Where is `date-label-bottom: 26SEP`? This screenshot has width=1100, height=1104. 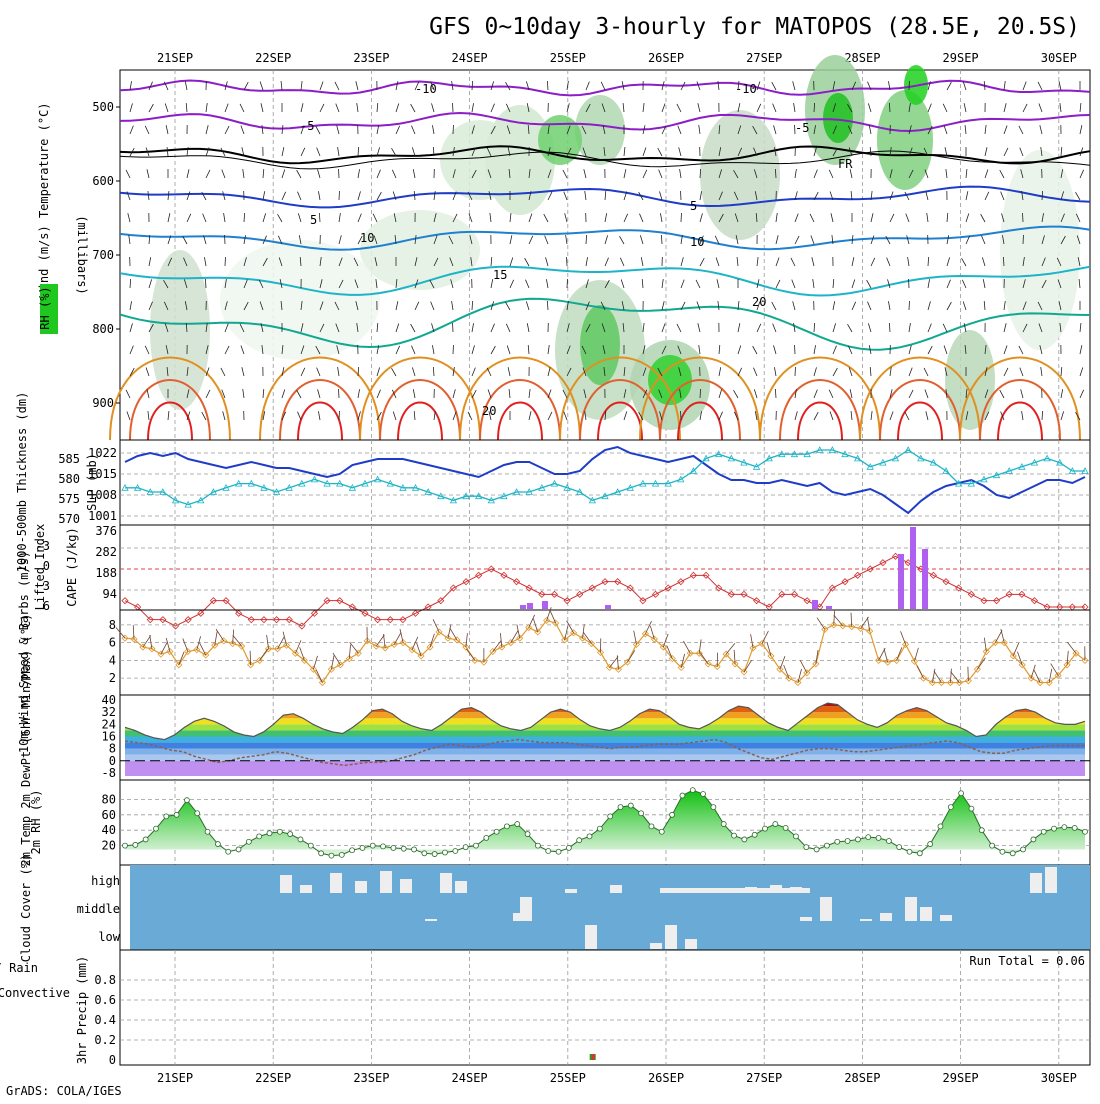
date-label-bottom: 26SEP is located at coordinates (666, 1078).